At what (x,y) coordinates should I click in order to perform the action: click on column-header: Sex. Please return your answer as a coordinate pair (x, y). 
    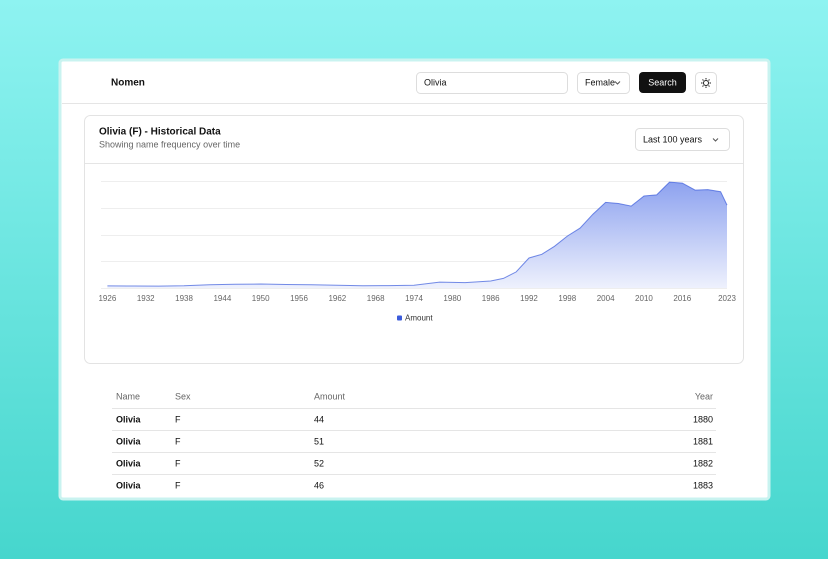
    Looking at the image, I should click on (183, 396).